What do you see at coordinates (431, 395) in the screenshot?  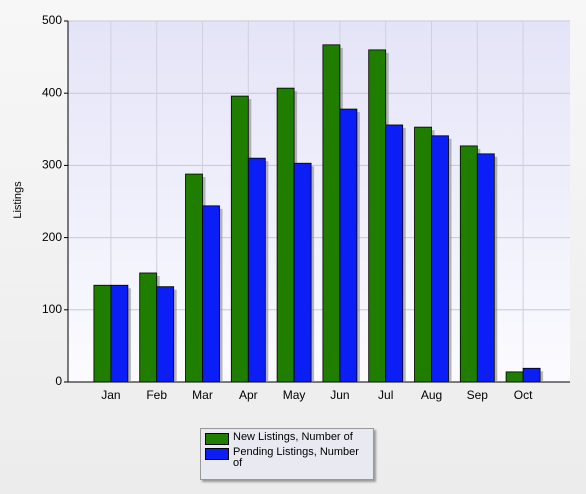 I see `x-tick-label: Aug` at bounding box center [431, 395].